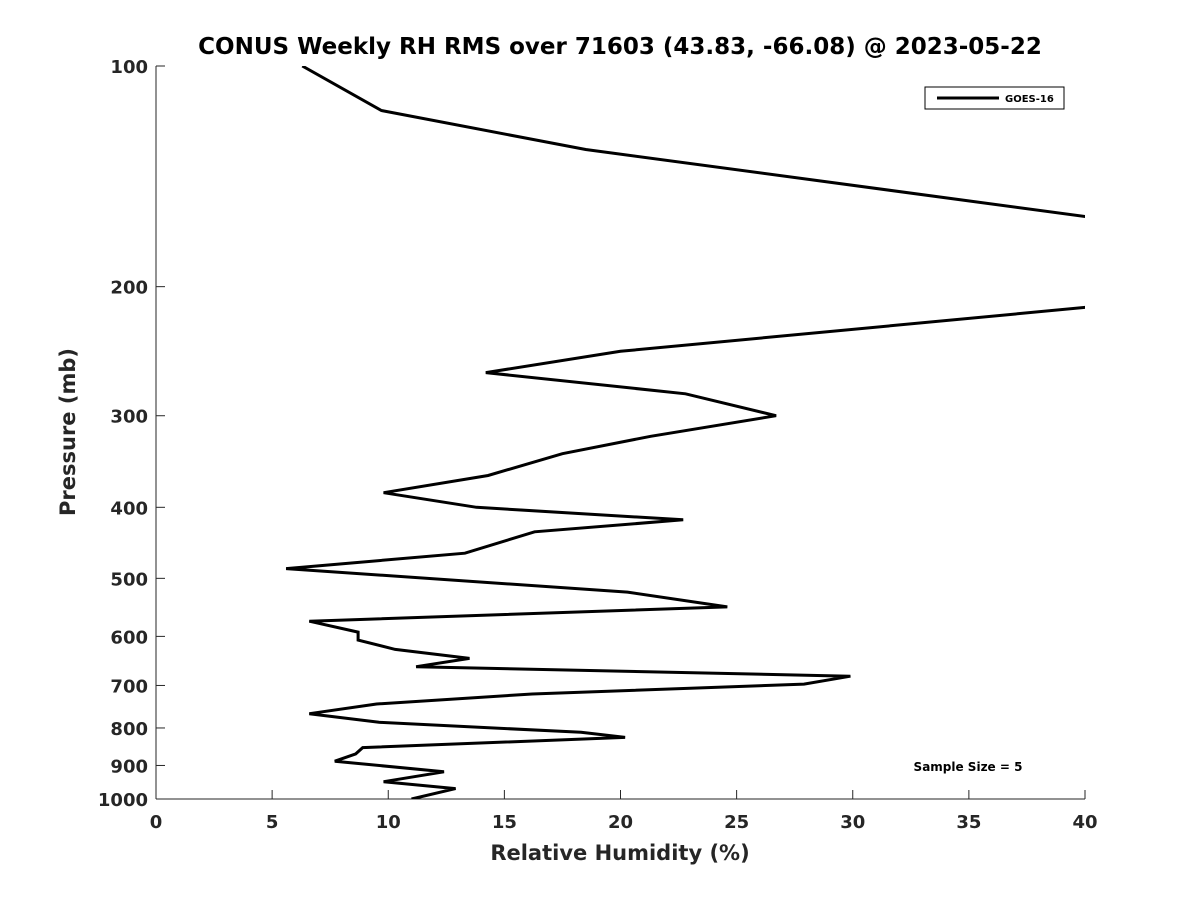 The height and width of the screenshot is (900, 1200). Describe the element at coordinates (1029, 99) in the screenshot. I see `legend-label-goes16: GOES-16` at that location.